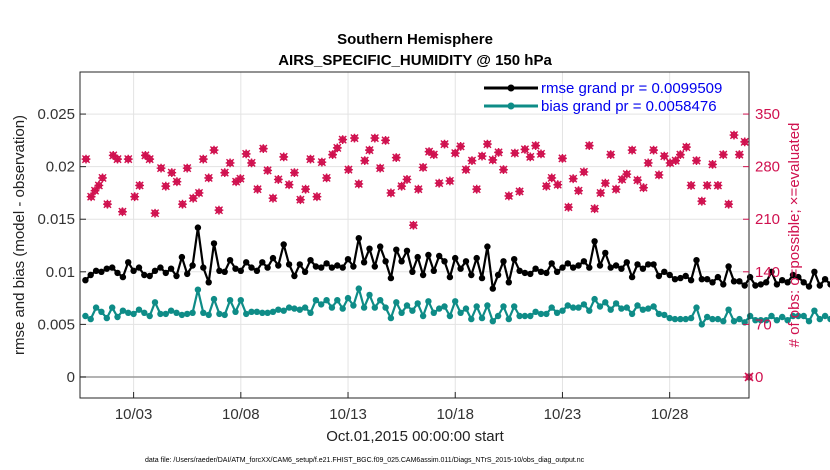  What do you see at coordinates (415, 436) in the screenshot?
I see `x-axis-label: Oct.01,2015 00:00:00 start` at bounding box center [415, 436].